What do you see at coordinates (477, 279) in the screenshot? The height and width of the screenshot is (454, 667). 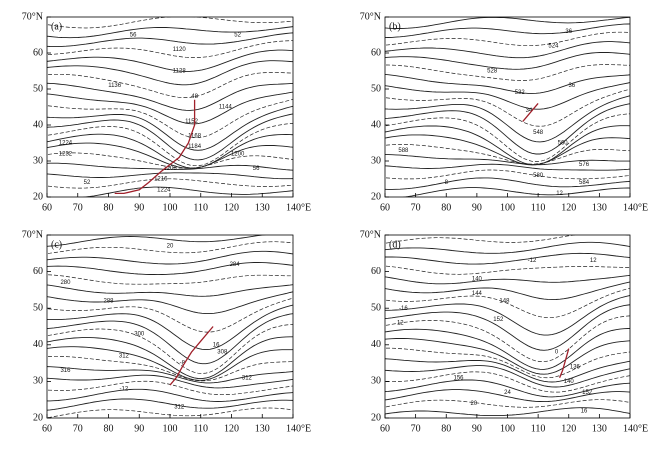 I see `contour-label: 140` at bounding box center [477, 279].